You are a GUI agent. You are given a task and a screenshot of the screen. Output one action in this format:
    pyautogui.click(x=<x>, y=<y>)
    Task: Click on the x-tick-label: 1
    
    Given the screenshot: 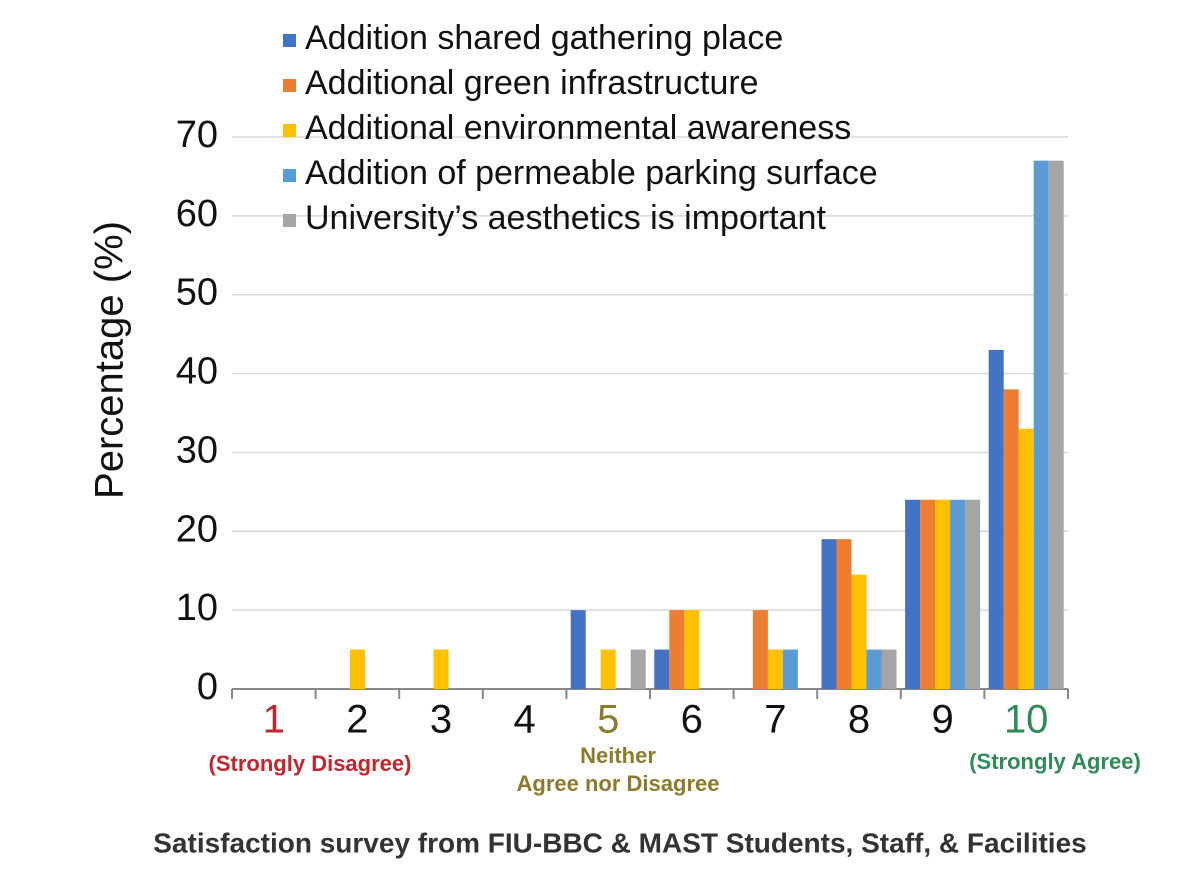 What is the action you would take?
    pyautogui.click(x=274, y=720)
    